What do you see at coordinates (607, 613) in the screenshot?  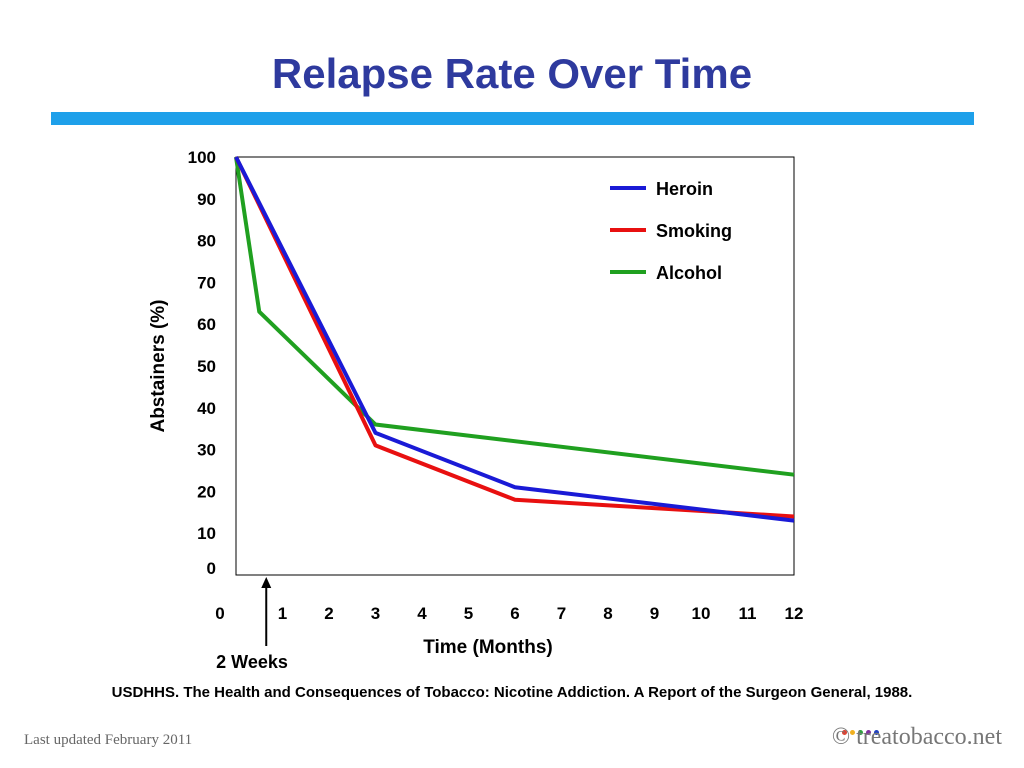 I see `x-tick-label: 8` at bounding box center [607, 613].